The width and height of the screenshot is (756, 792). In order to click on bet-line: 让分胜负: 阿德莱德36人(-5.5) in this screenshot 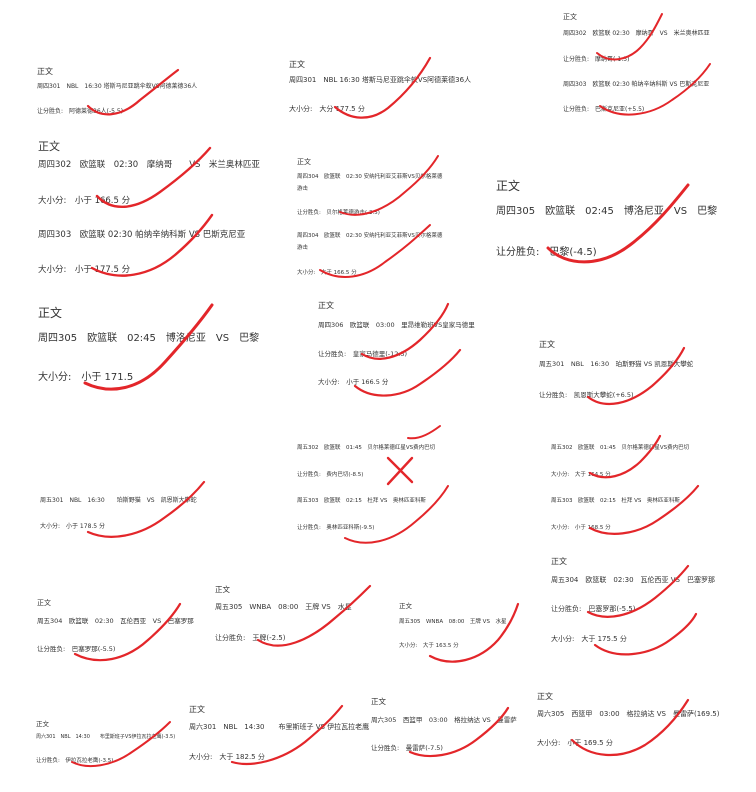, I will do `click(80, 111)`.